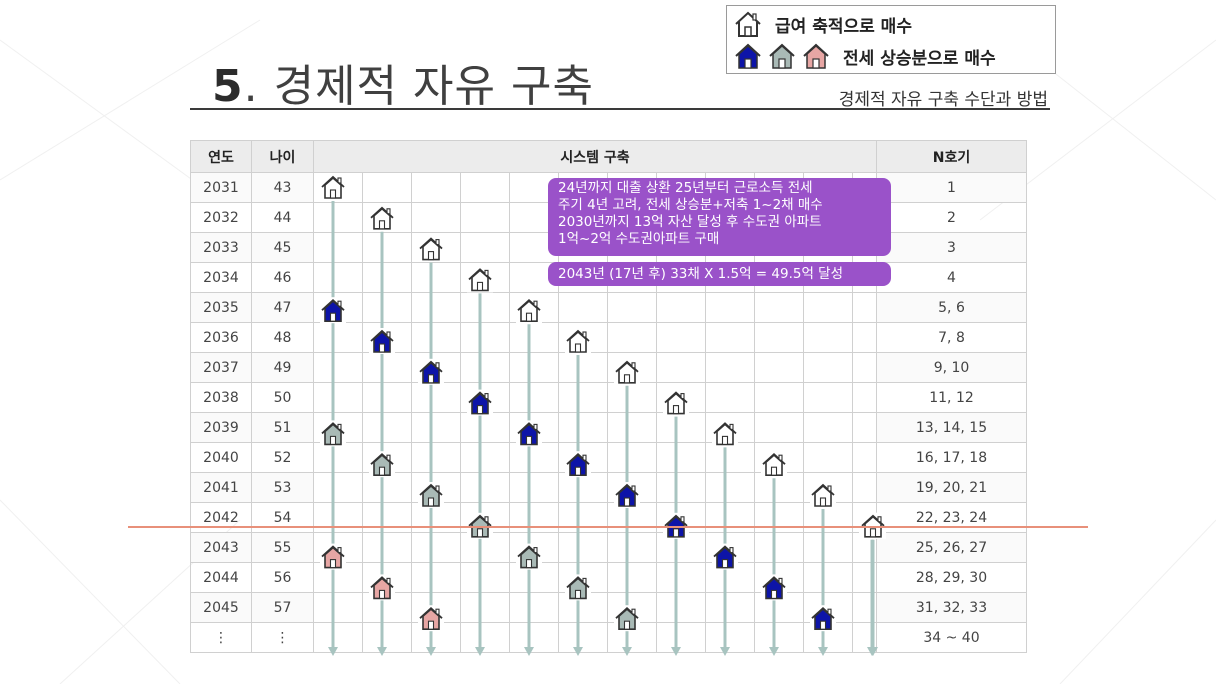 The height and width of the screenshot is (684, 1216). What do you see at coordinates (221, 607) in the screenshot?
I see `cell-year: 2045` at bounding box center [221, 607].